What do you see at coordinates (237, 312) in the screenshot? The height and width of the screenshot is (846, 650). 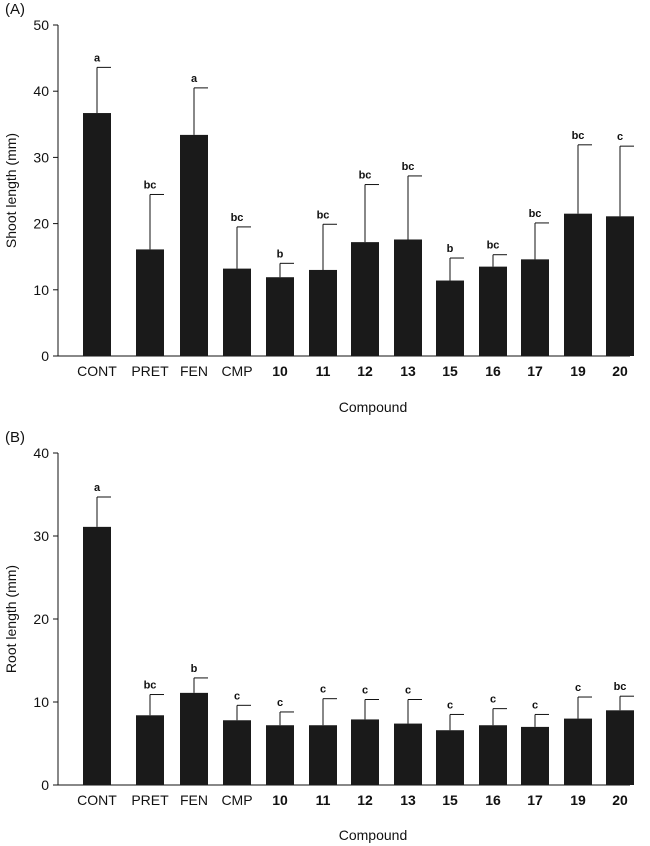 I see `panel-a-bar-CMP` at bounding box center [237, 312].